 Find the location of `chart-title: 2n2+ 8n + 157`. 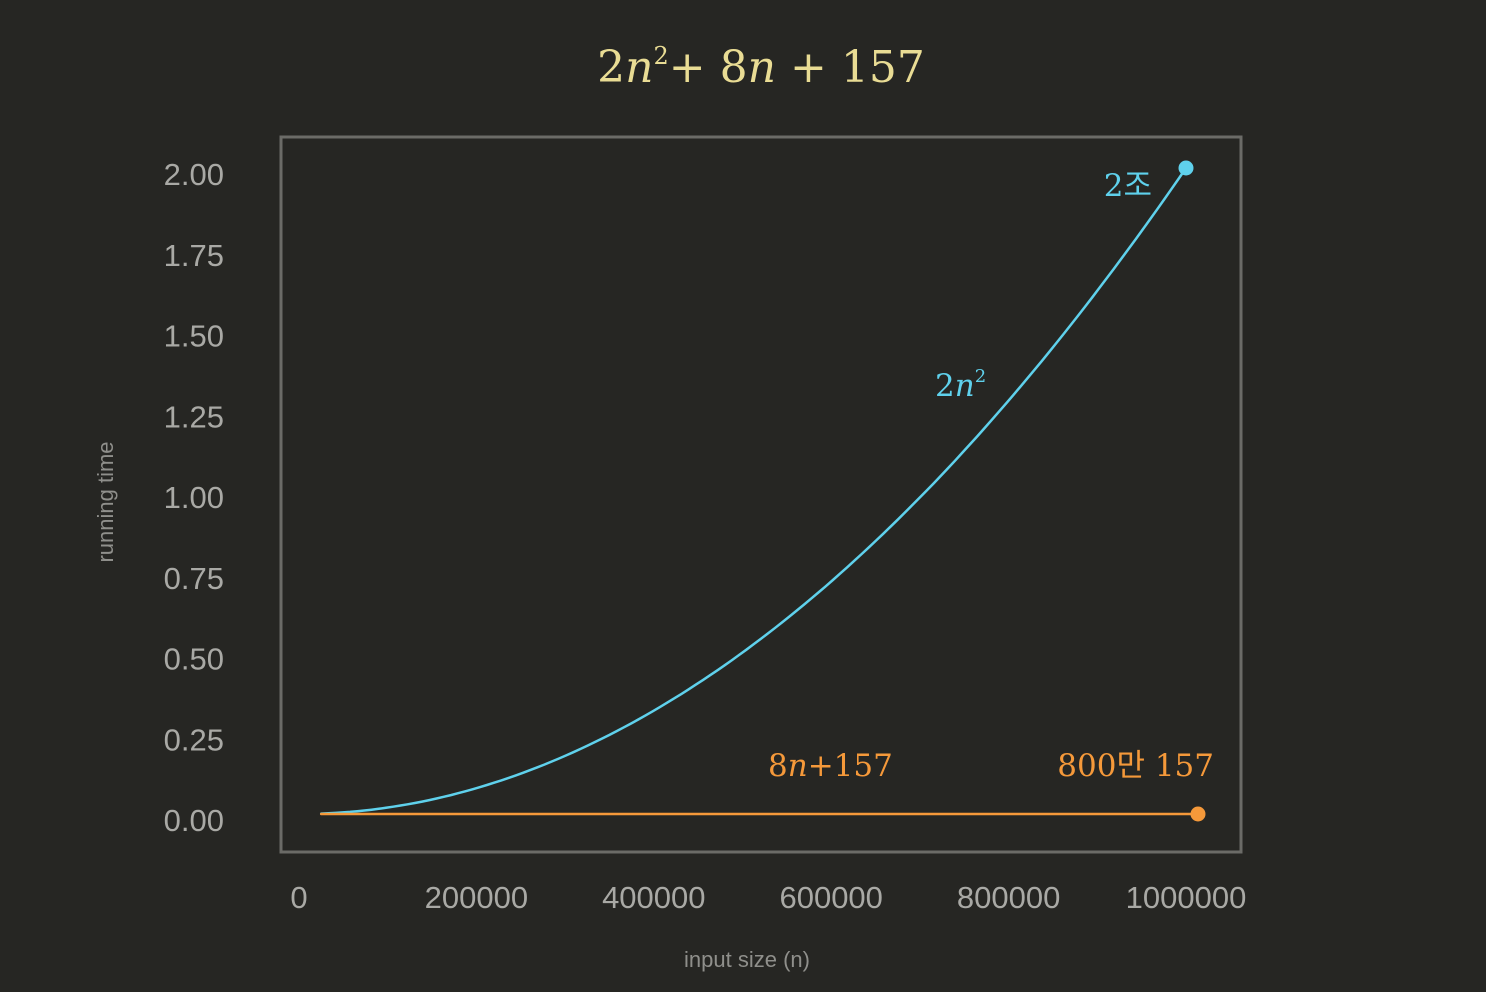

chart-title: 2n2+ 8n + 157 is located at coordinates (761, 67).